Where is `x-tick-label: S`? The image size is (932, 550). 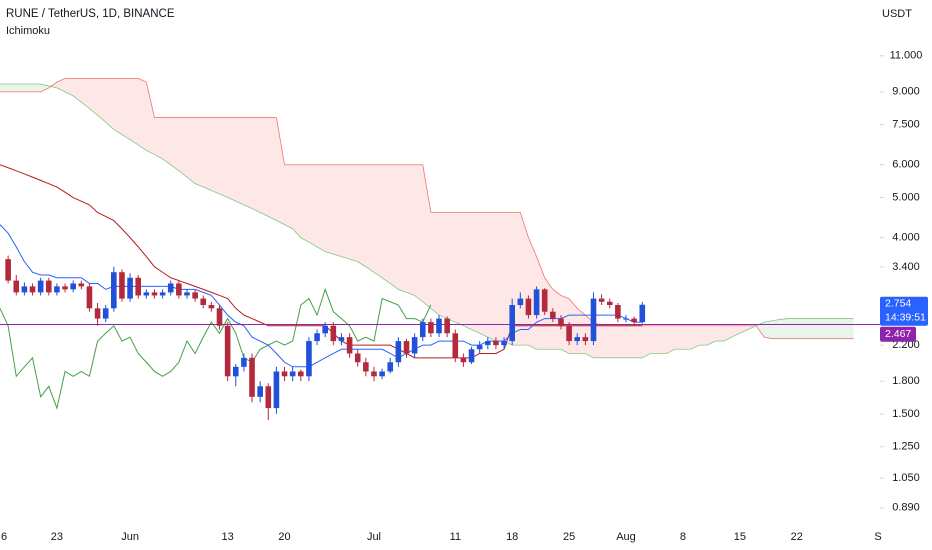 x-tick-label: S is located at coordinates (877, 537).